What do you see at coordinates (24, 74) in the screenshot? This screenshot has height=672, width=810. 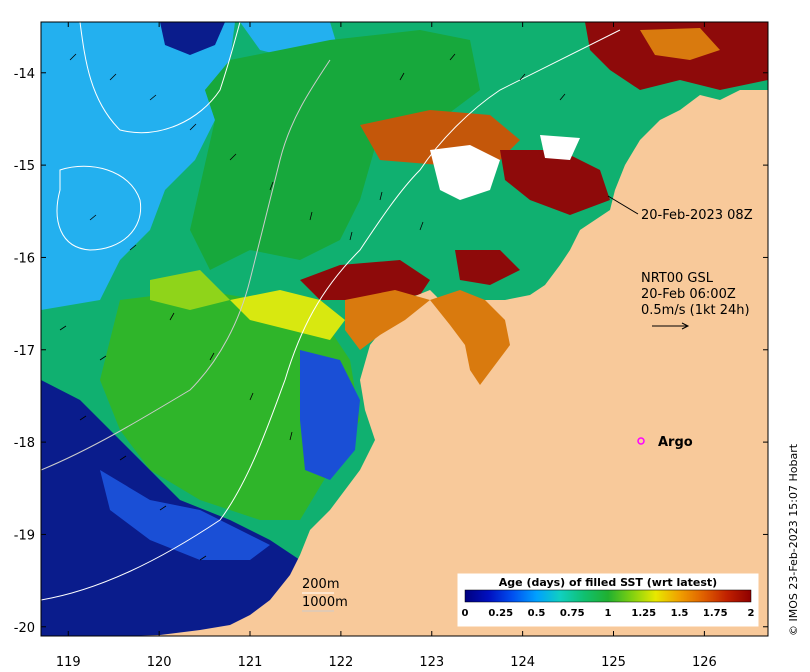 I see `lat-tick-label: -14` at bounding box center [24, 74].